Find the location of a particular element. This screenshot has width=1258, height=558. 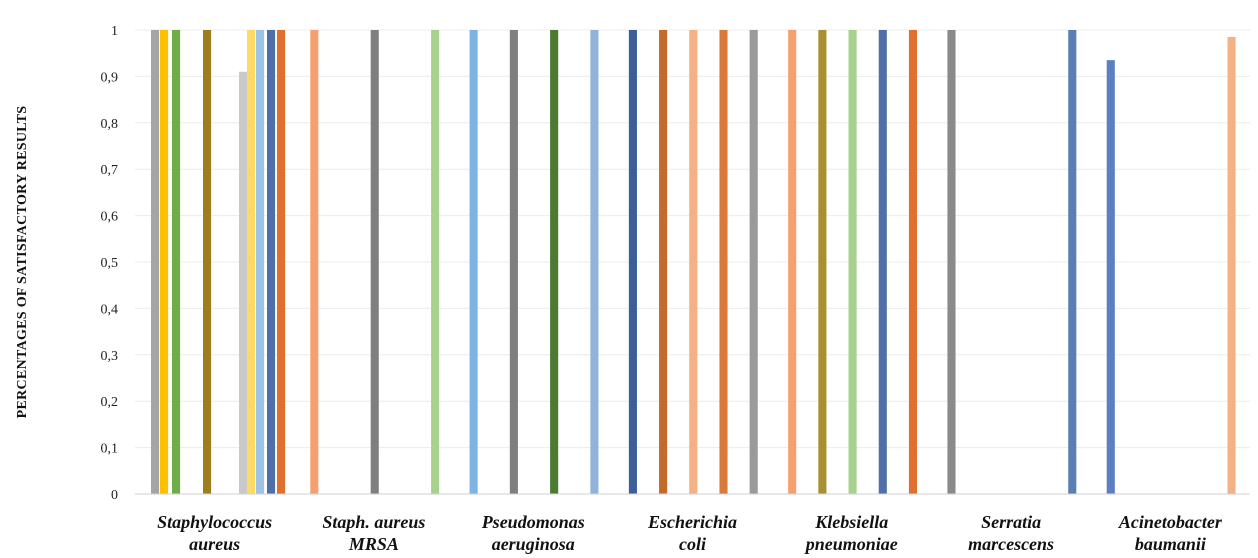

category-label: aeruginosa is located at coordinates (533, 544).